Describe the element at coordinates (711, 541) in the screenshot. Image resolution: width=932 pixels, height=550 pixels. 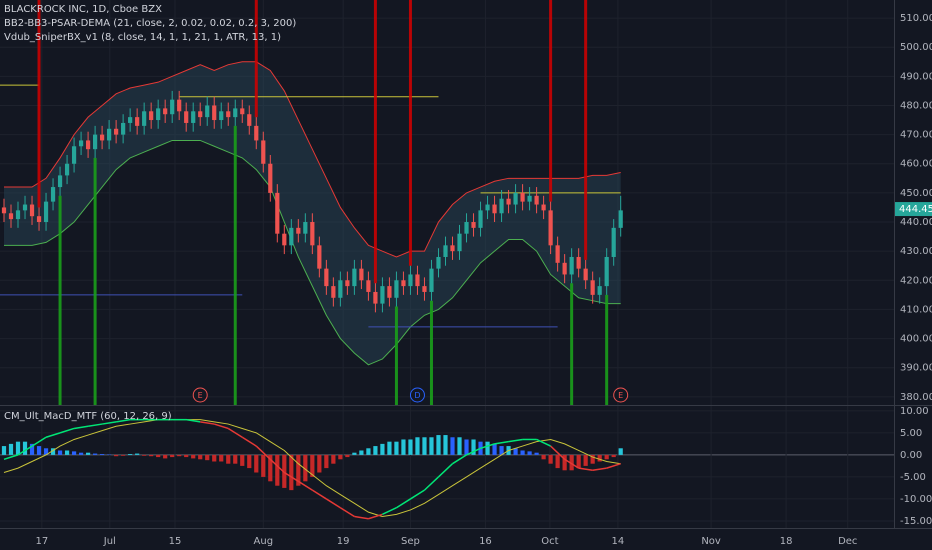
I see `x-tick-label: Nov` at that location.